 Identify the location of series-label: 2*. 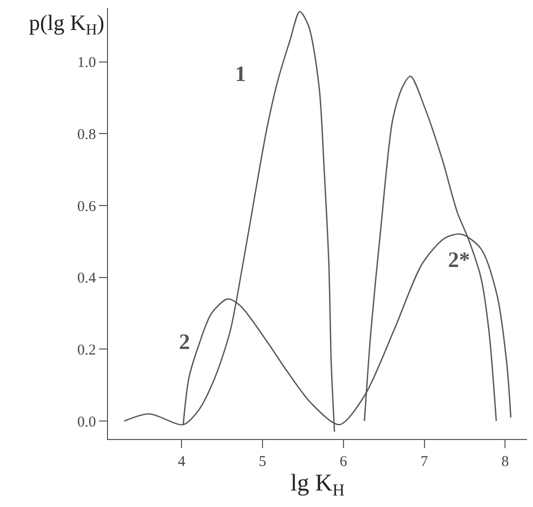
(459, 259).